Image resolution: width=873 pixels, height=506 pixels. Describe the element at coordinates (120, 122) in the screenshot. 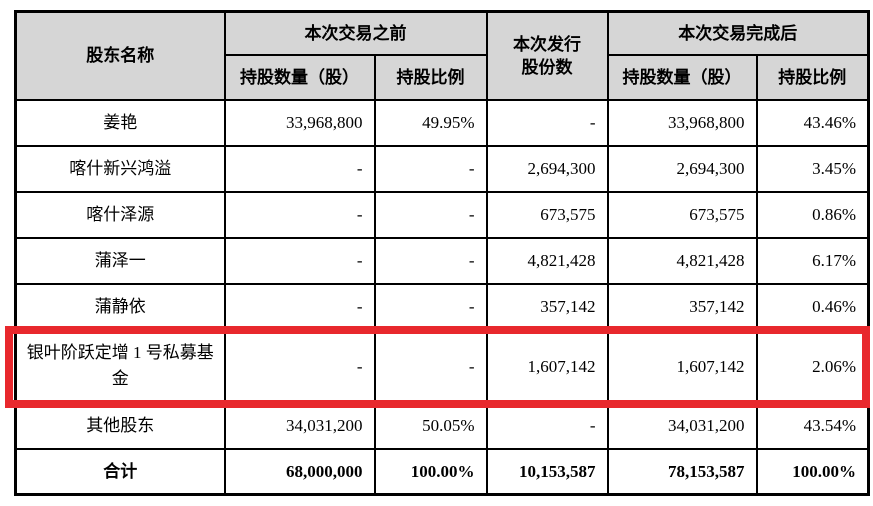

I see `shareholder-name-cell: 姜艳` at that location.